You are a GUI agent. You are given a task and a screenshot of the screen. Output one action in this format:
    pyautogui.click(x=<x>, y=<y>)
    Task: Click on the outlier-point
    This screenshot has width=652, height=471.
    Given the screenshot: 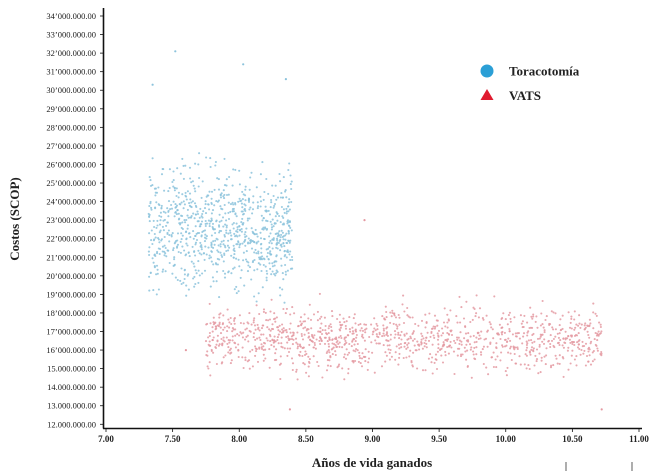 What is the action you would take?
    pyautogui.click(x=152, y=84)
    